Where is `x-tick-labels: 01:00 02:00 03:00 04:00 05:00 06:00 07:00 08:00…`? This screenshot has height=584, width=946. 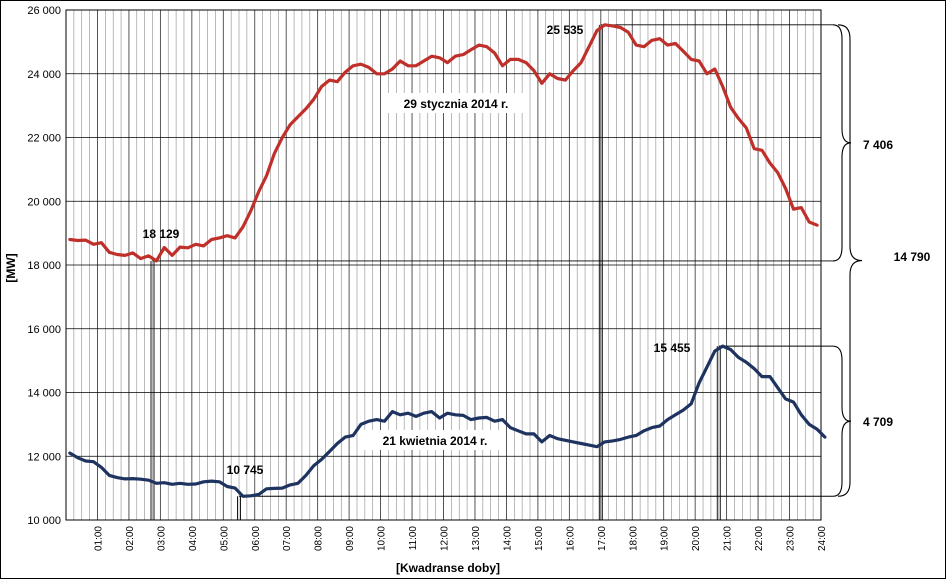
x-tick-labels: 01:00 02:00 03:00 04:00 05:00 06:00 07:00 08:00… is located at coordinates (460, 538).